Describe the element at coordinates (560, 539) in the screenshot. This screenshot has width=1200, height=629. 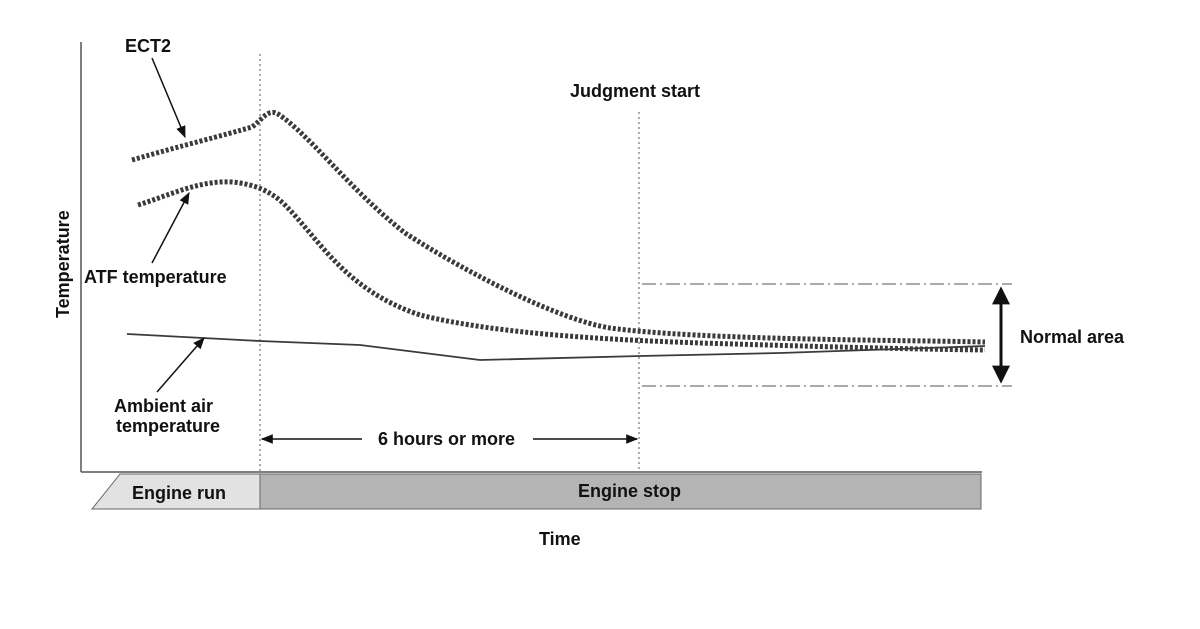
I see `x-axis-label: Time` at that location.